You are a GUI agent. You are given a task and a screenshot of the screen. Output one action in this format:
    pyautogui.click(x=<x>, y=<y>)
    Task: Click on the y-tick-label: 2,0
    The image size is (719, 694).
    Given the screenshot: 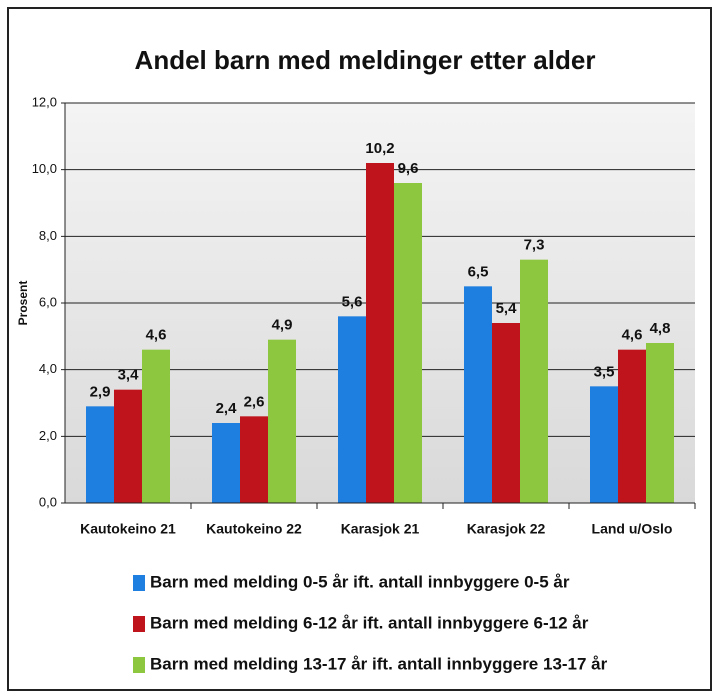 What is the action you would take?
    pyautogui.click(x=48, y=435)
    